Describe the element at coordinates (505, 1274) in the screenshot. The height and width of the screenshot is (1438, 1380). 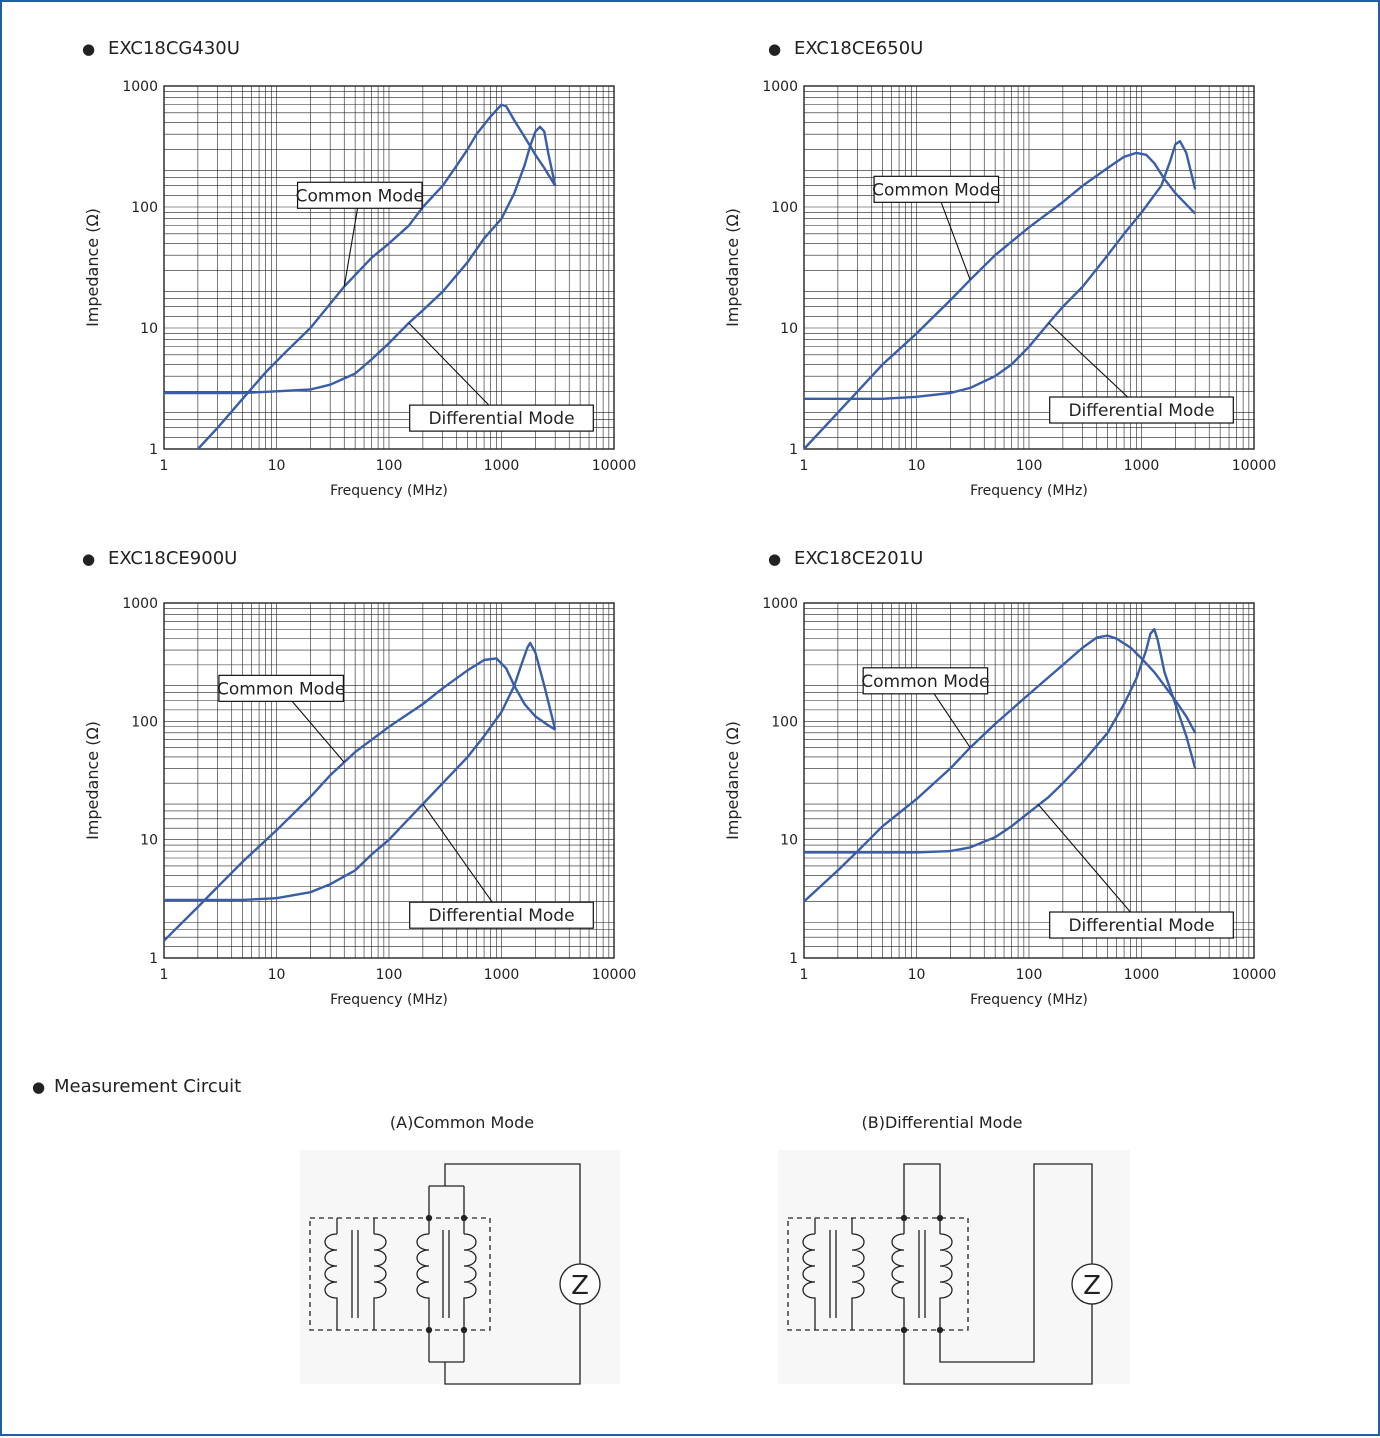
I see `circuit-a-wiring` at that location.